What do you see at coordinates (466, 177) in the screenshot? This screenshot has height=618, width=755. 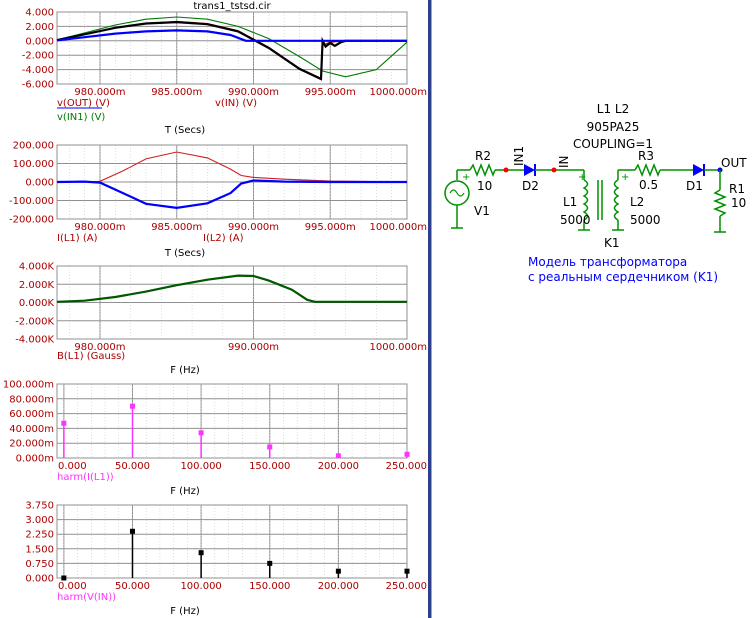 I see `v1-plus-label: +` at bounding box center [466, 177].